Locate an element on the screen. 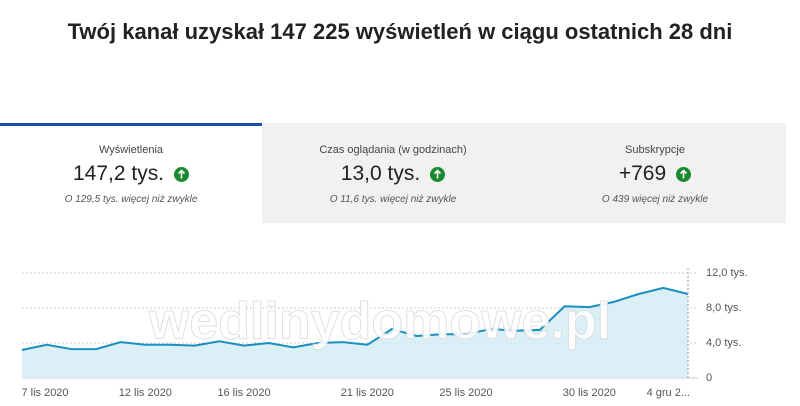 The height and width of the screenshot is (406, 800). x-tick-label: 12 lis 2020 is located at coordinates (145, 393).